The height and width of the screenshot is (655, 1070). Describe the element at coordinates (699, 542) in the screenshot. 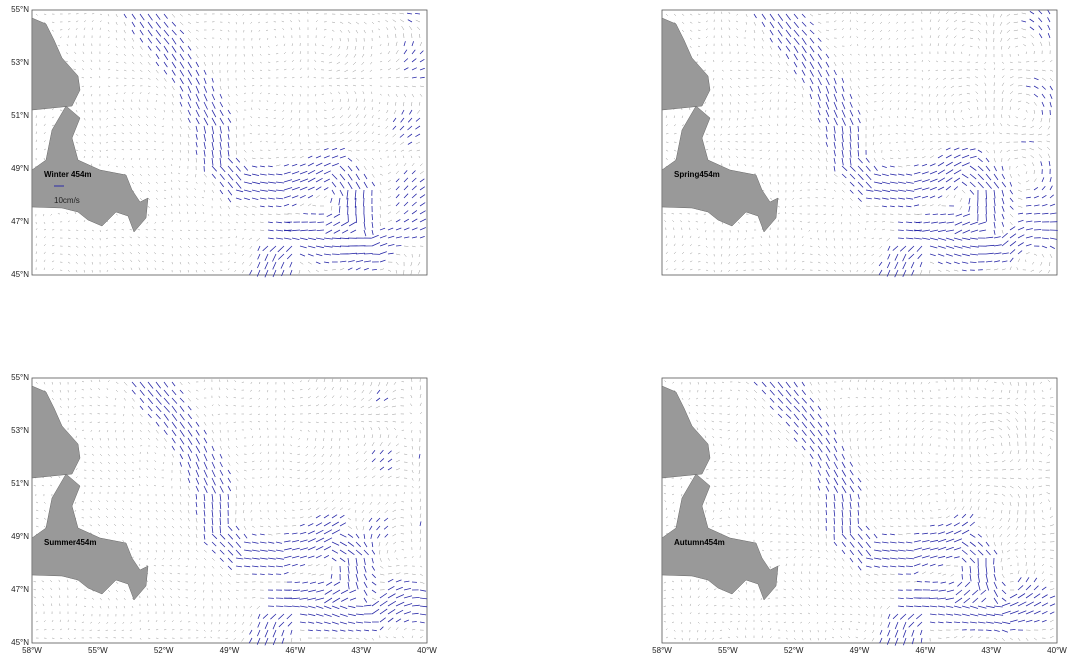

I see `season-label: Autumn454m` at that location.